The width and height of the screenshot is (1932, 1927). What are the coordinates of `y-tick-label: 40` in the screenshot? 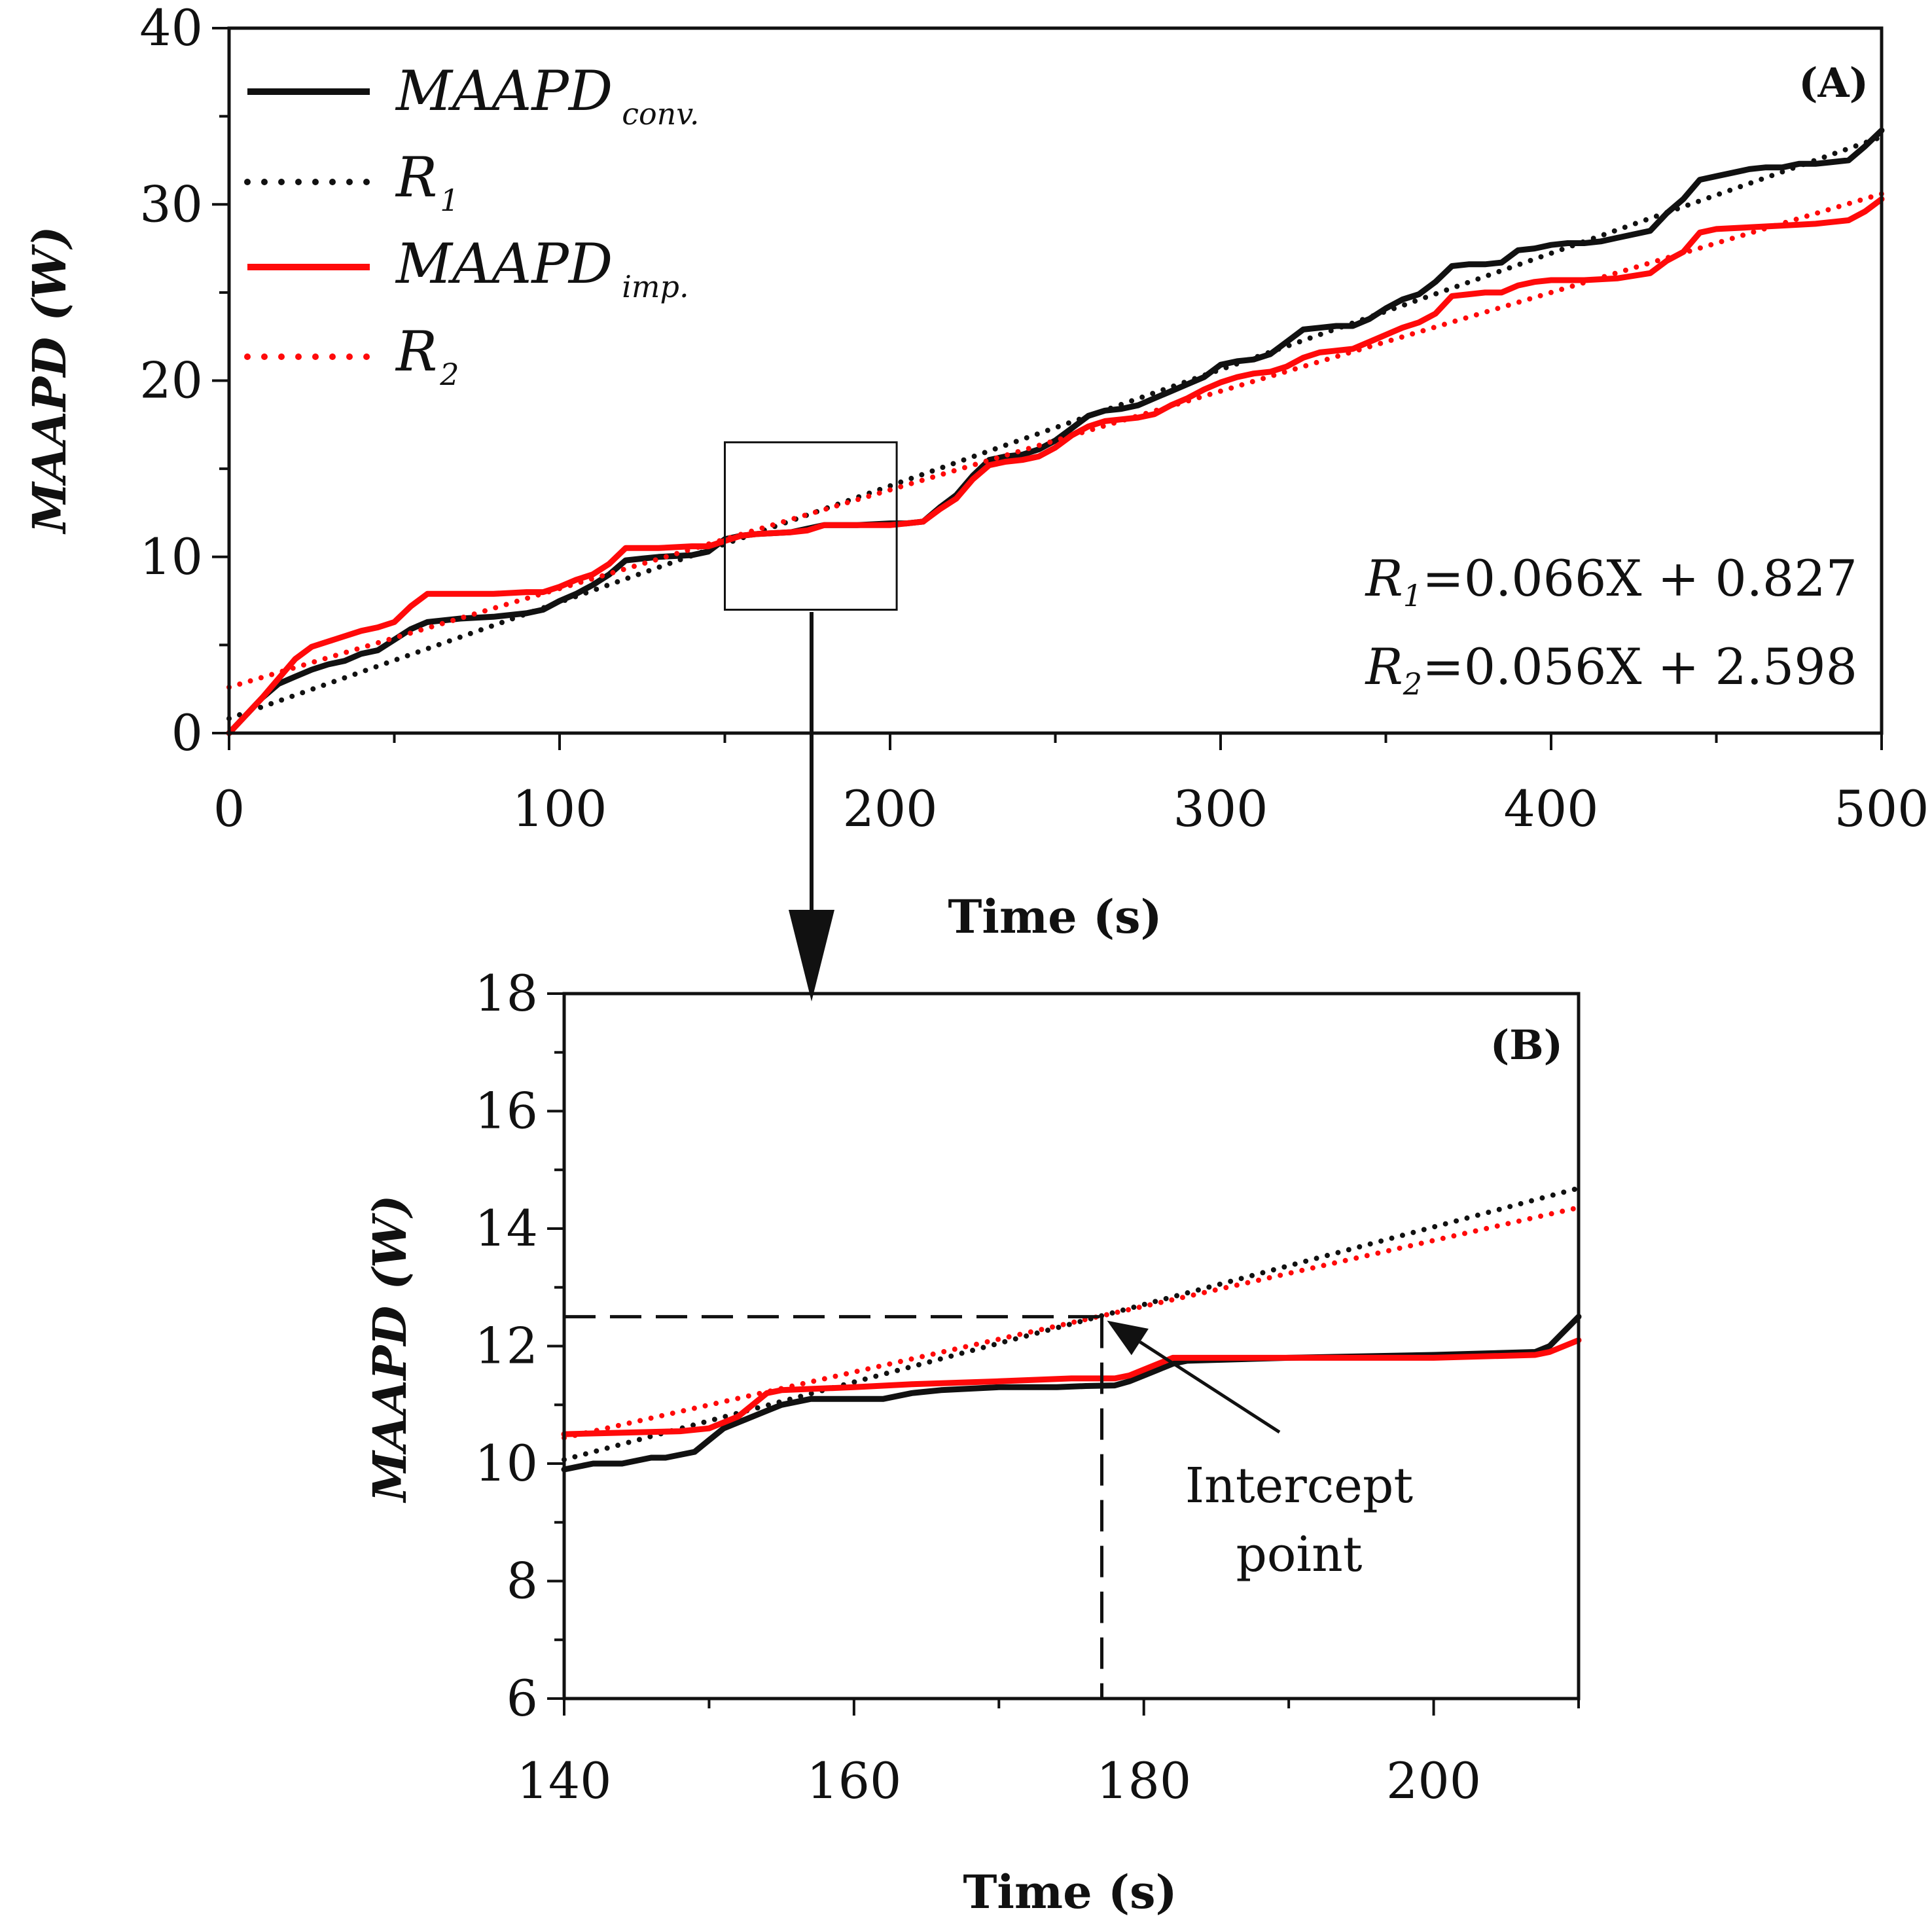 It's located at (171, 29).